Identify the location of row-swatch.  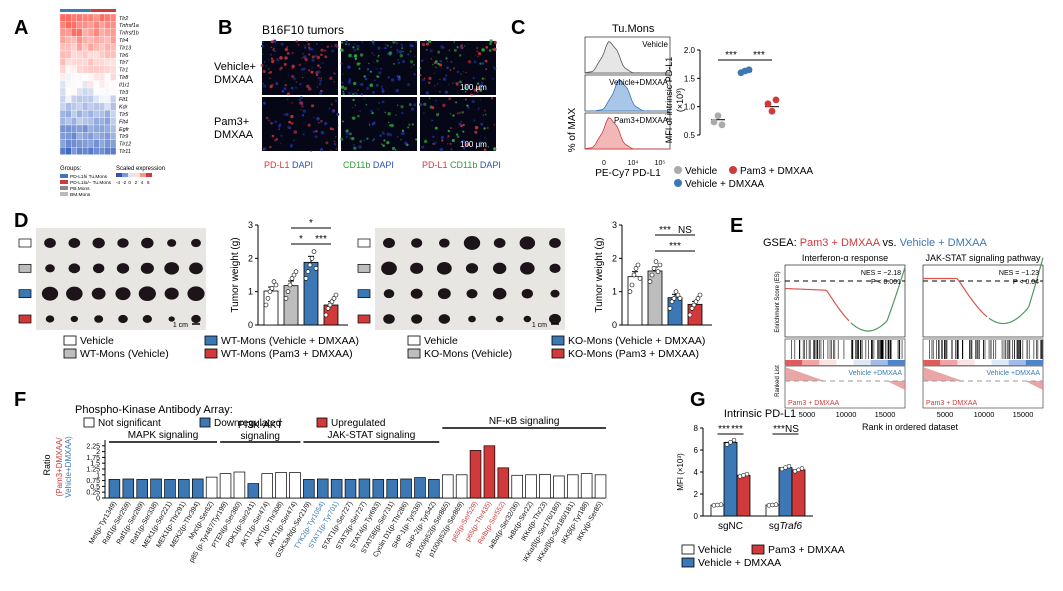
(364, 294).